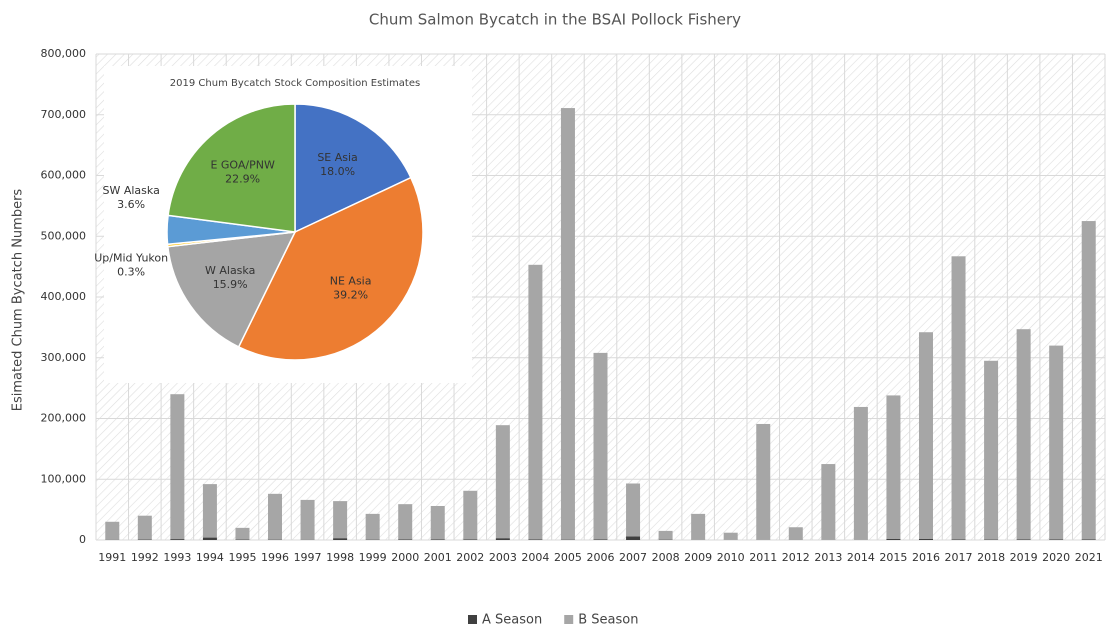 This screenshot has width=1109, height=628. Describe the element at coordinates (893, 557) in the screenshot. I see `x-tick-label: 2015` at that location.